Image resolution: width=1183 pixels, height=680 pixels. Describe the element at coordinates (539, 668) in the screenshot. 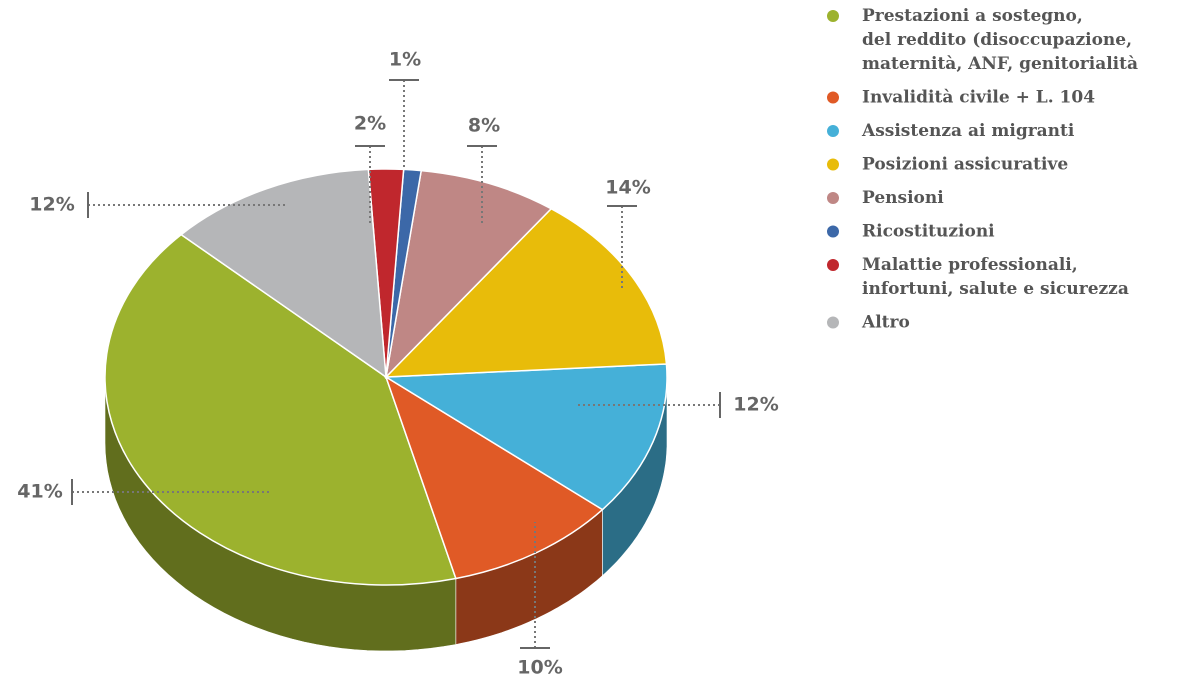

I see `data-label: 10%` at that location.